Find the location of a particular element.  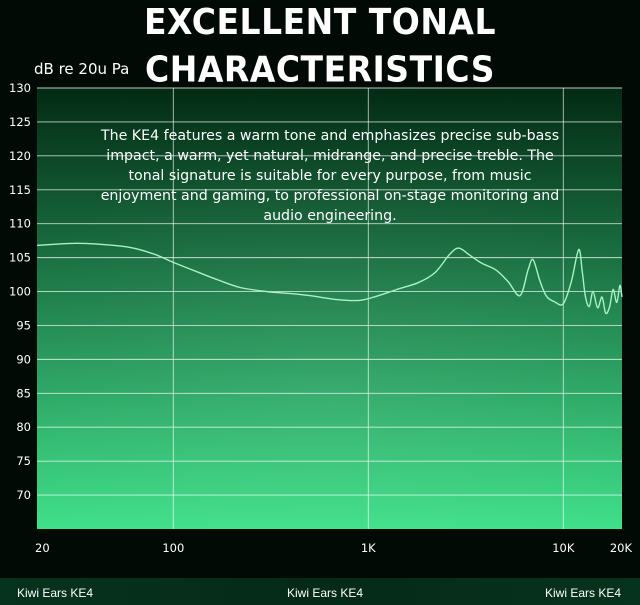

y-tick-label: 95 is located at coordinates (23, 325).